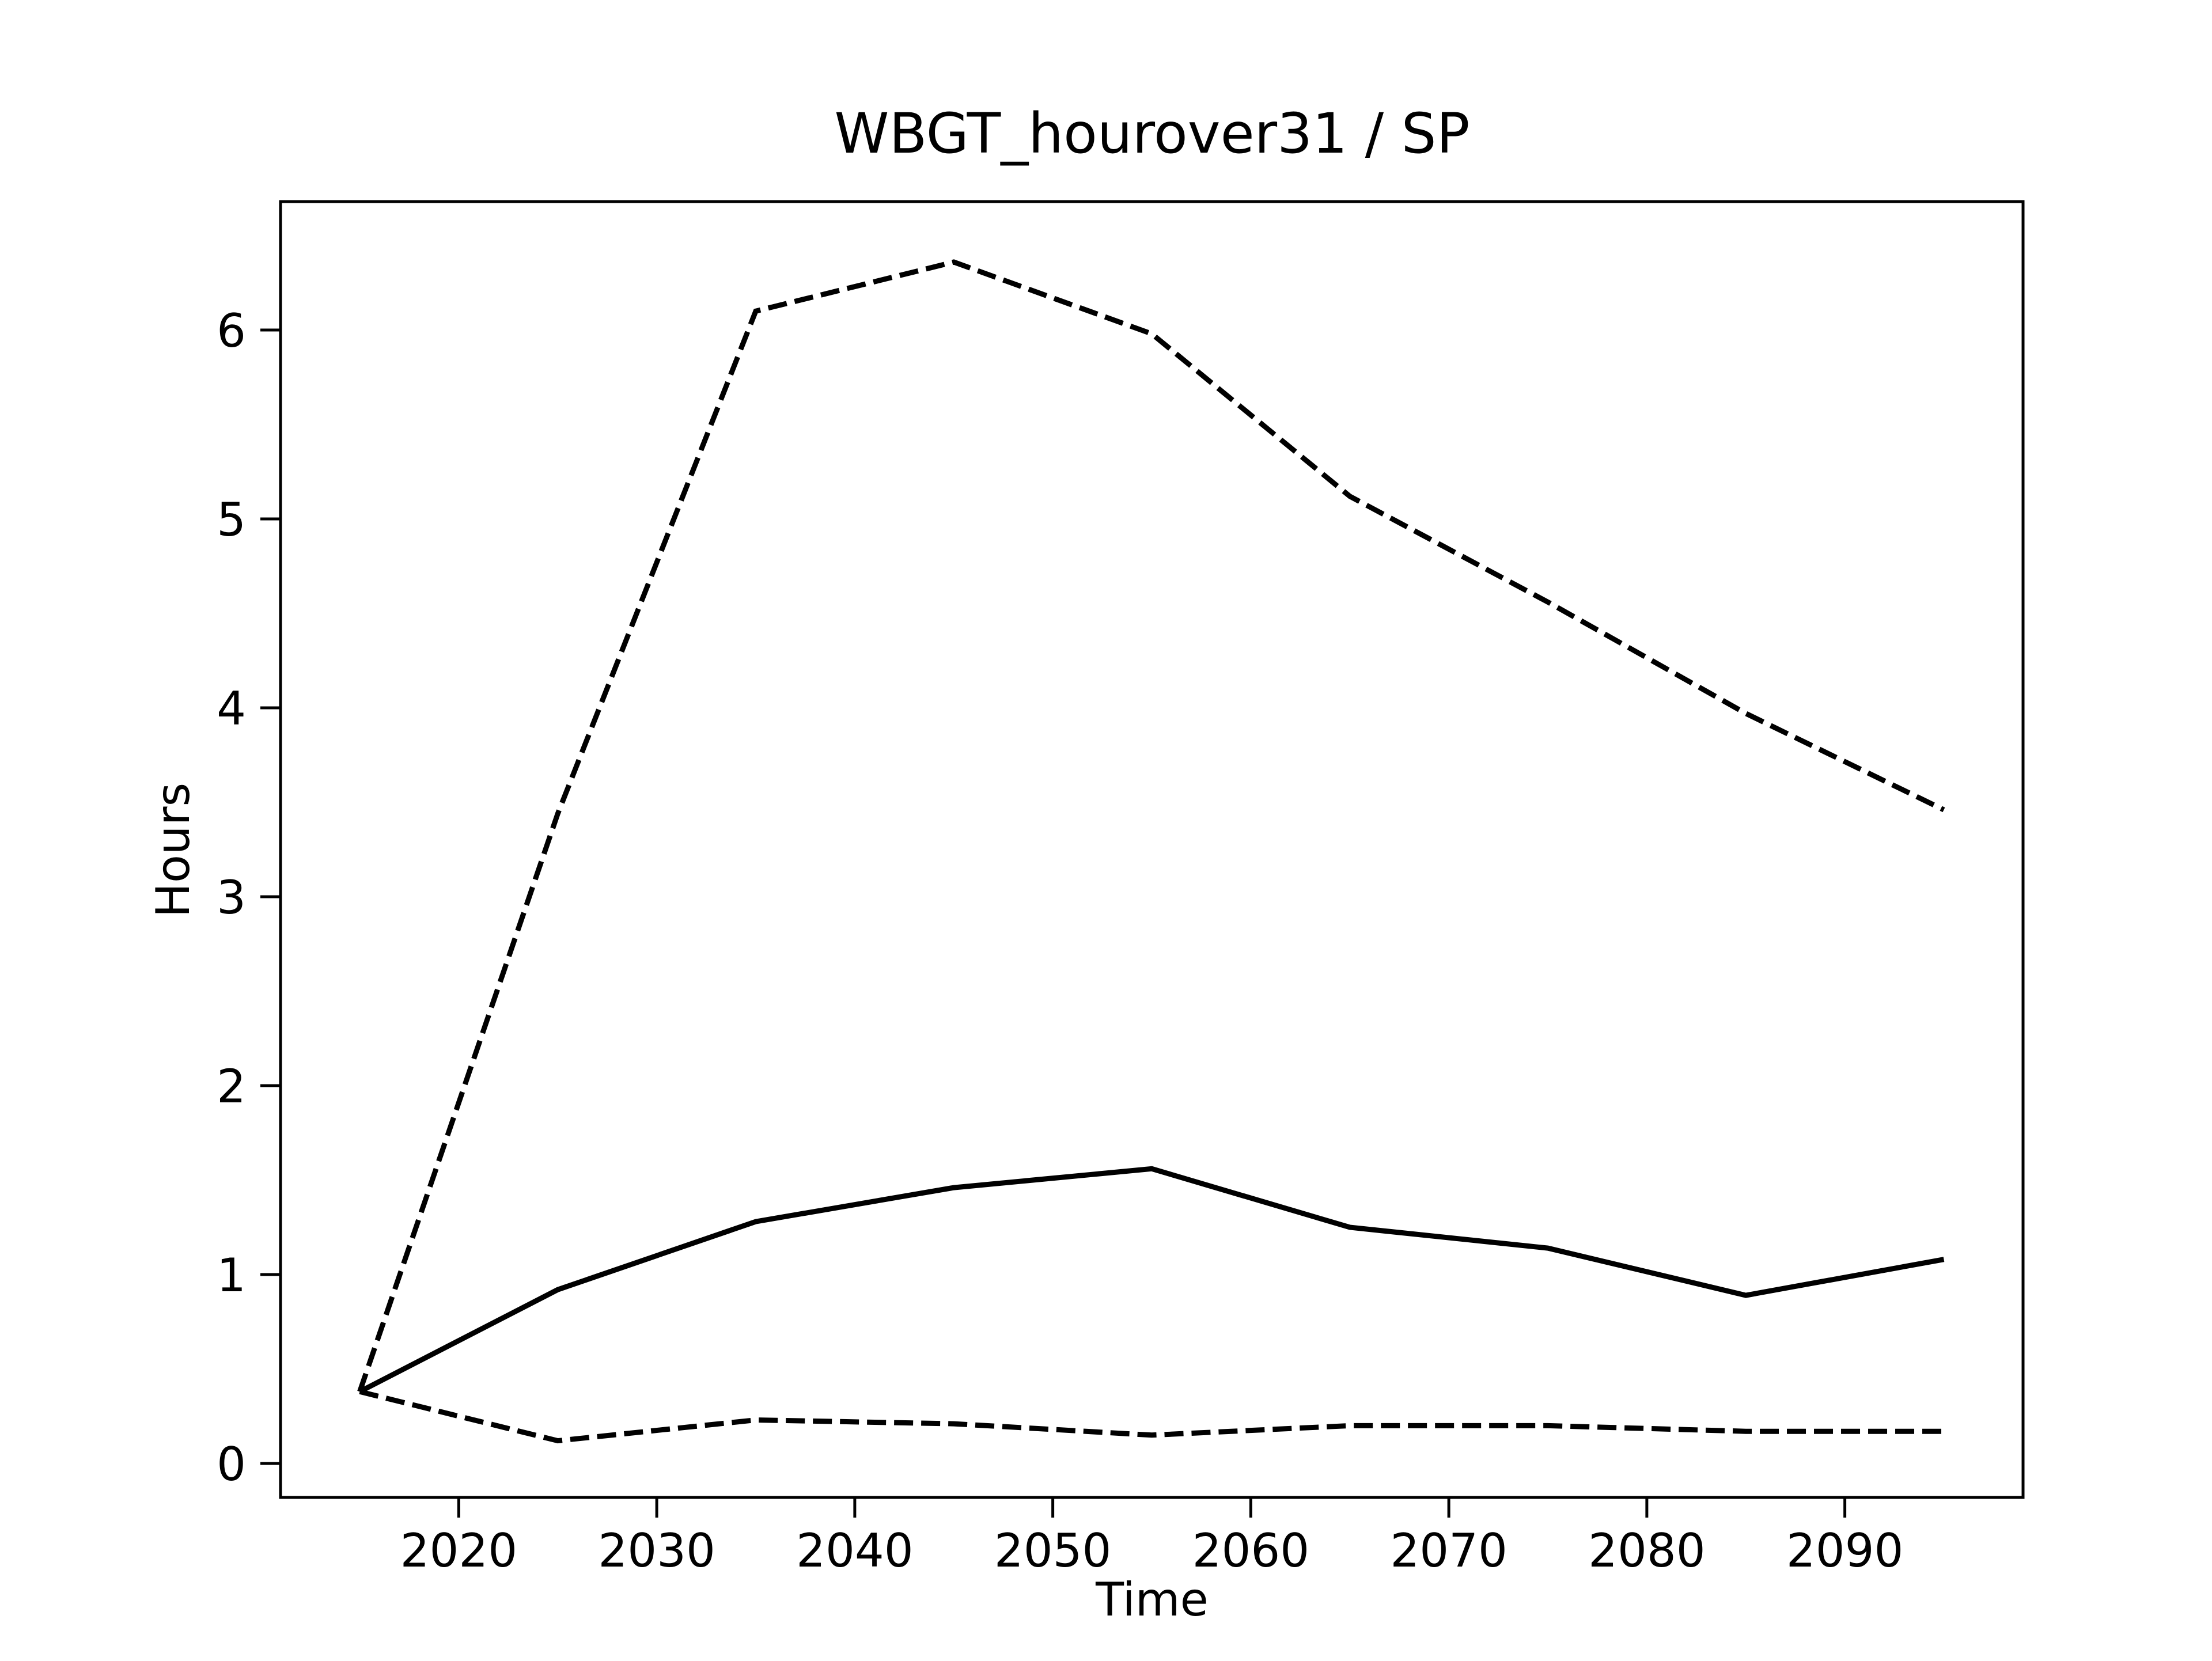 Image resolution: width=2212 pixels, height=1661 pixels. I want to click on y-tick-label: 2, so click(231, 1086).